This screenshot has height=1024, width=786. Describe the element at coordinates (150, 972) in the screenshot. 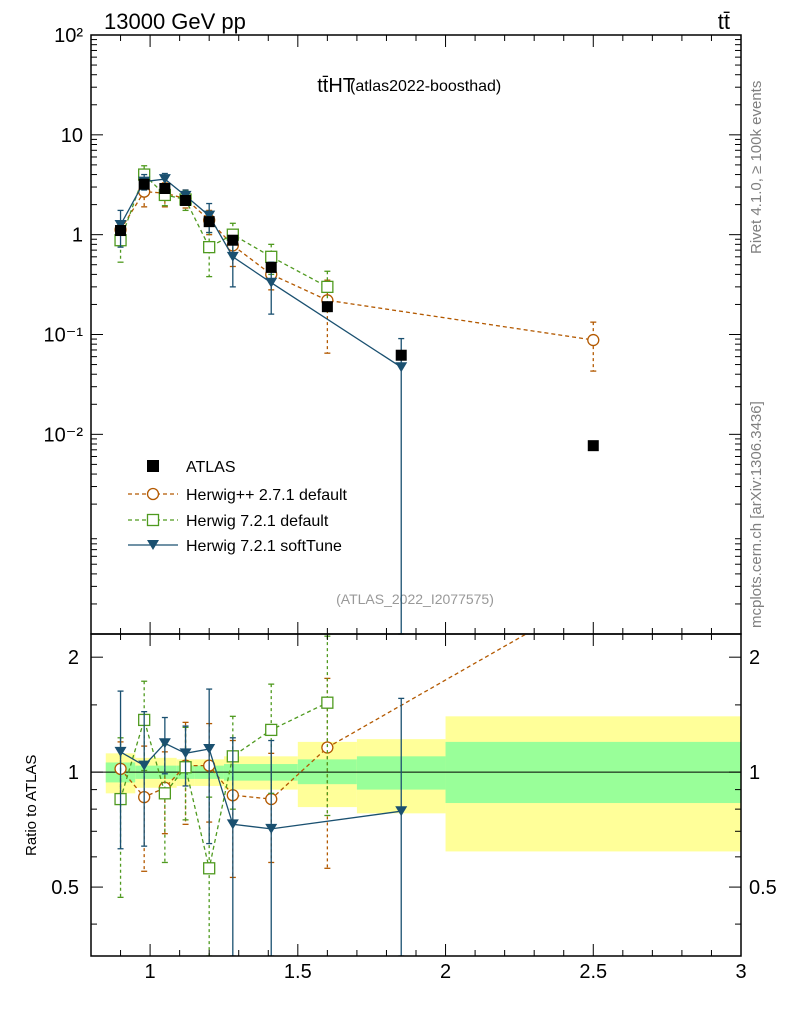

I see `x-tick-label: 1` at that location.